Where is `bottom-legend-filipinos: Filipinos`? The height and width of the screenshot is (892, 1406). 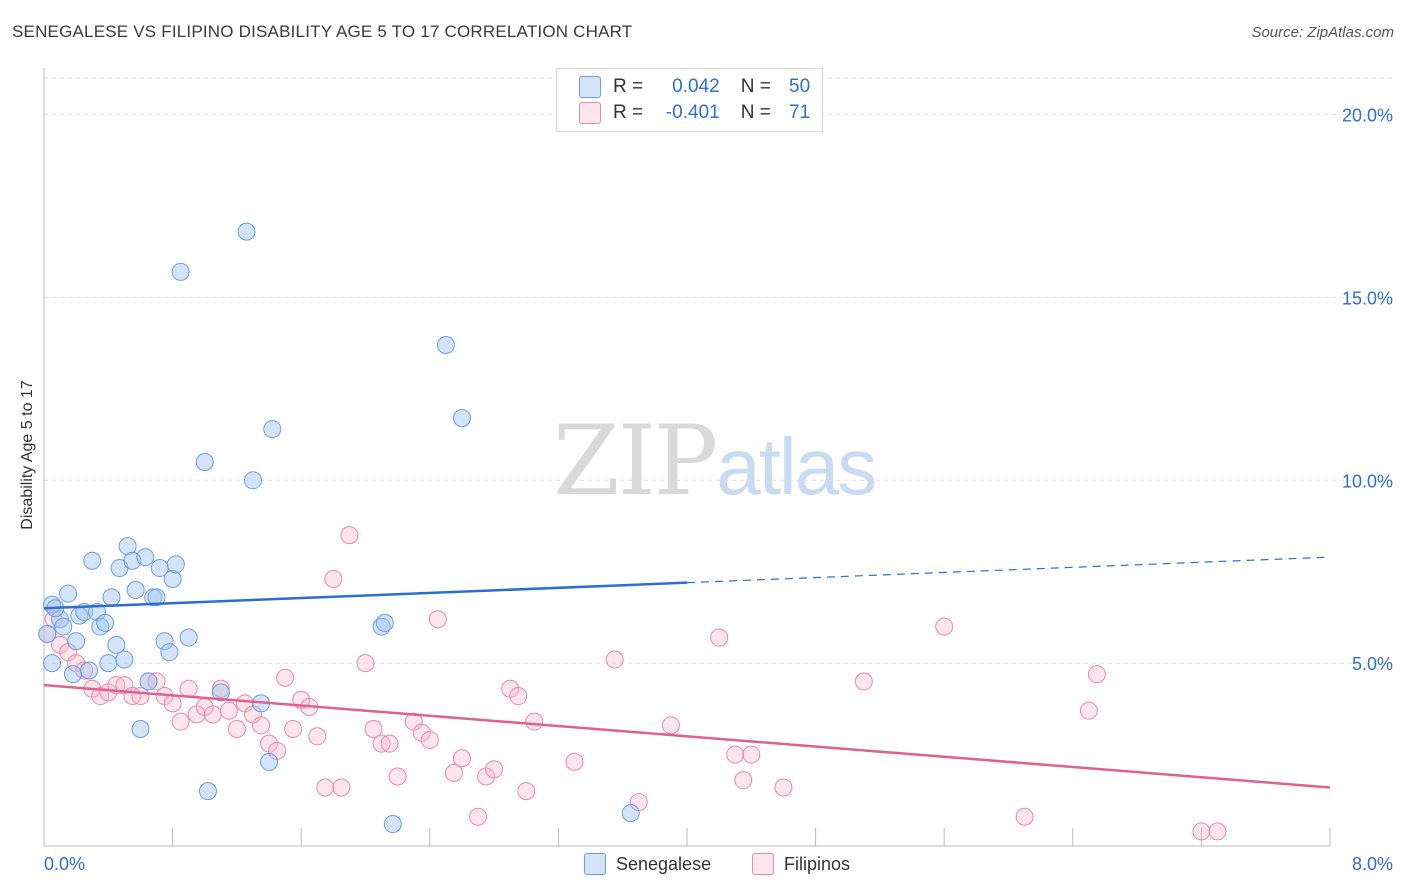 bottom-legend-filipinos: Filipinos is located at coordinates (801, 864).